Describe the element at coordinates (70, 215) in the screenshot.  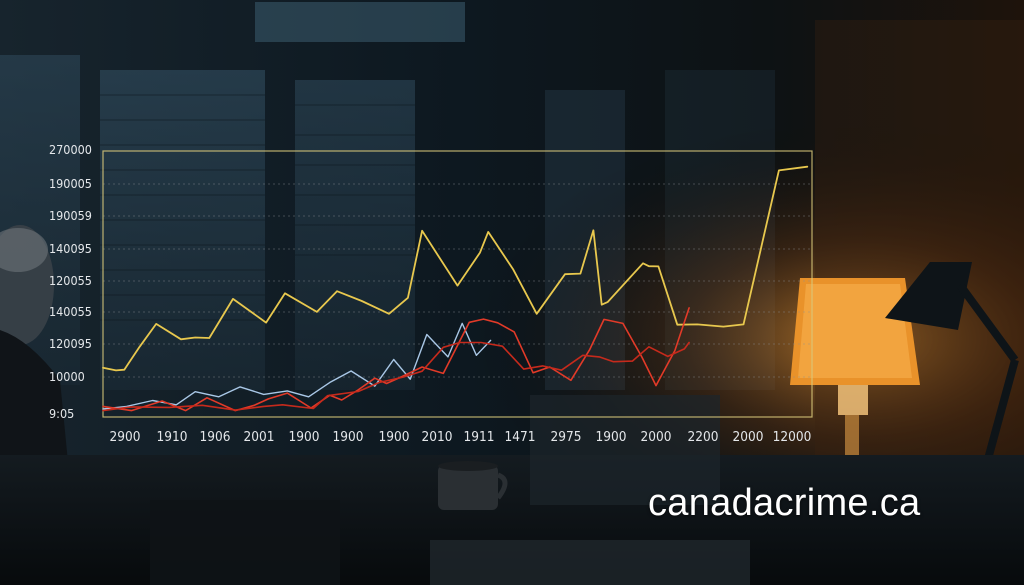
I see `y-tick-label: 190059` at that location.